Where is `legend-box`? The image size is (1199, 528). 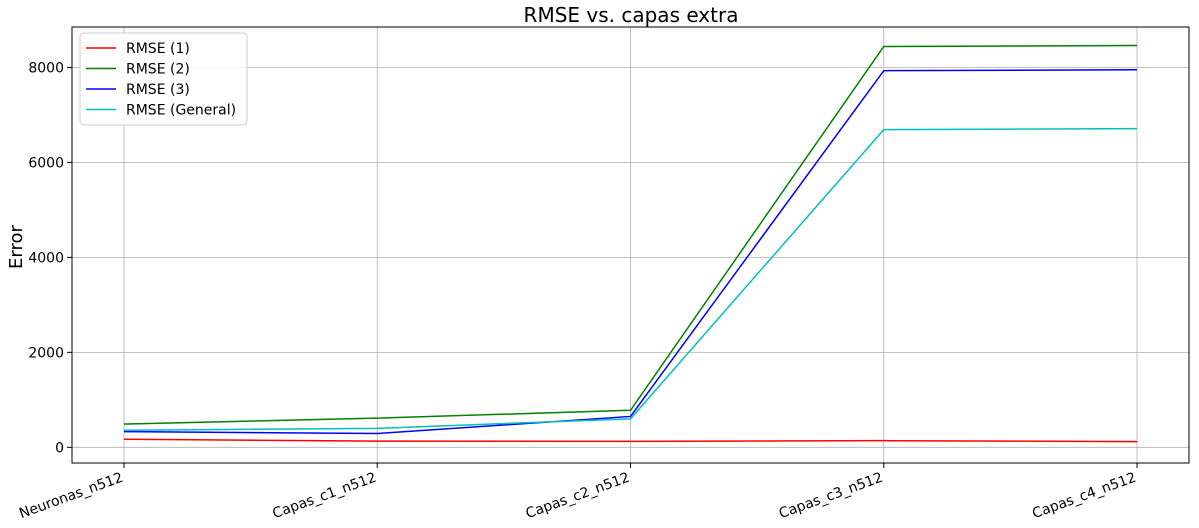
legend-box is located at coordinates (163, 79).